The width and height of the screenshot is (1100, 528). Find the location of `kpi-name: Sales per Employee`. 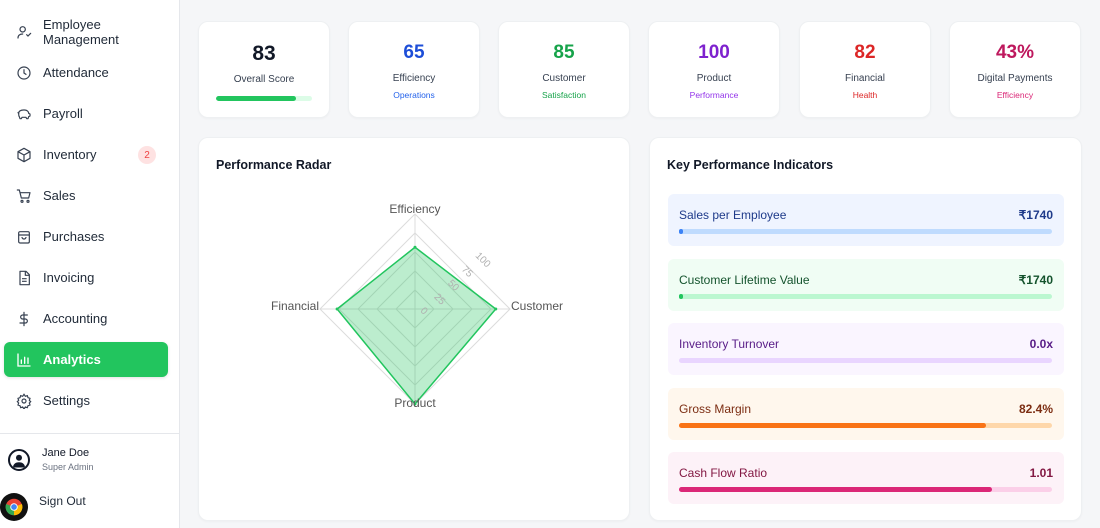

kpi-name: Sales per Employee is located at coordinates (733, 215).